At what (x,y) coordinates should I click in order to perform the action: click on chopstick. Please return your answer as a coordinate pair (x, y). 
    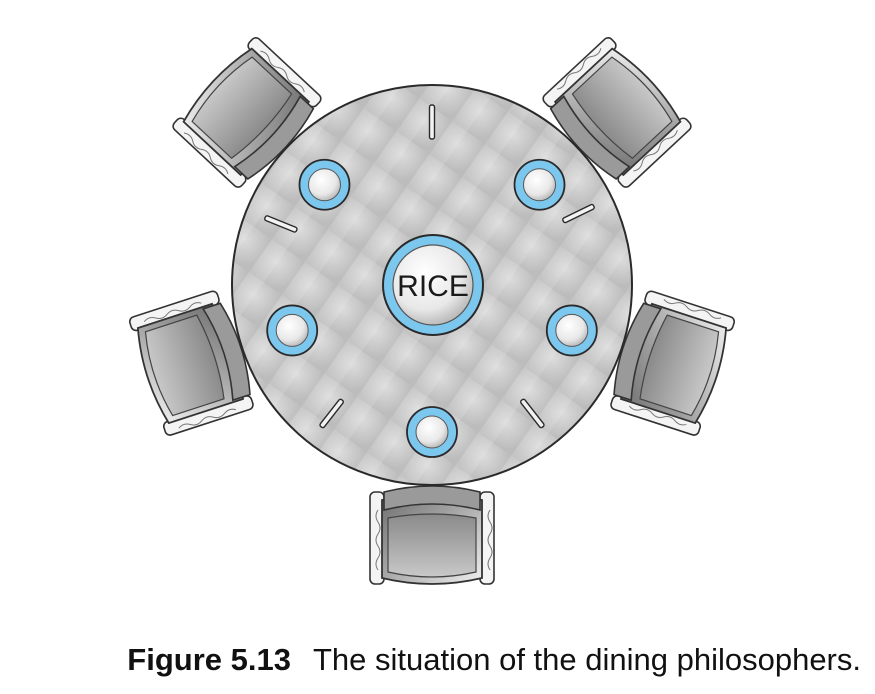
    Looking at the image, I should click on (432, 122).